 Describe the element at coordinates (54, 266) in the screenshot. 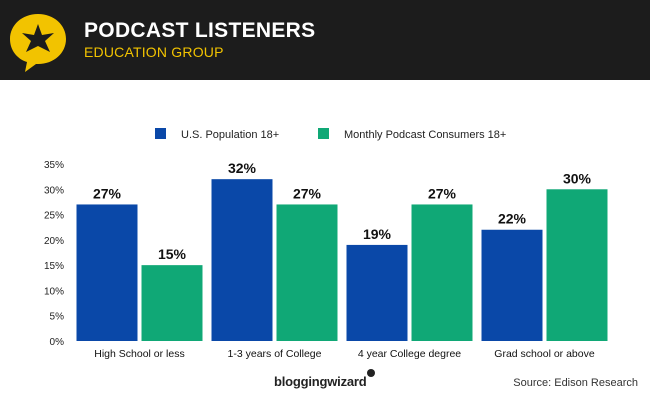

I see `y-tick-label: 15%` at that location.